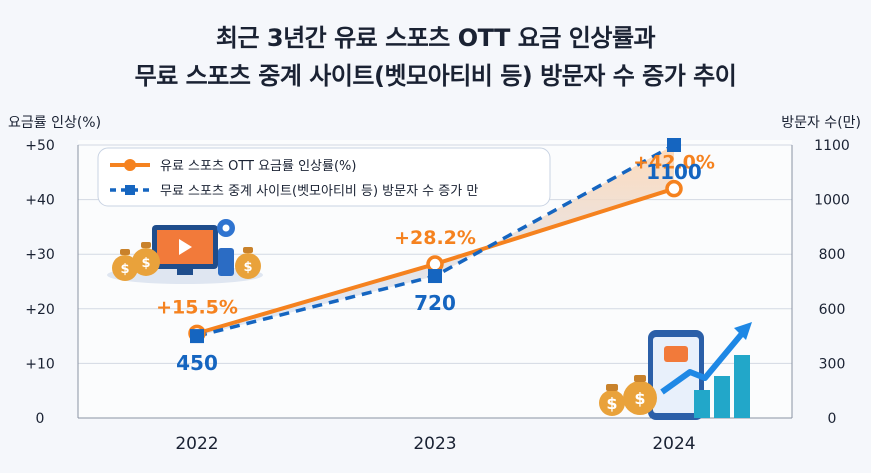 This screenshot has height=473, width=871. What do you see at coordinates (40, 146) in the screenshot?
I see `left-tick-label: +50` at bounding box center [40, 146].